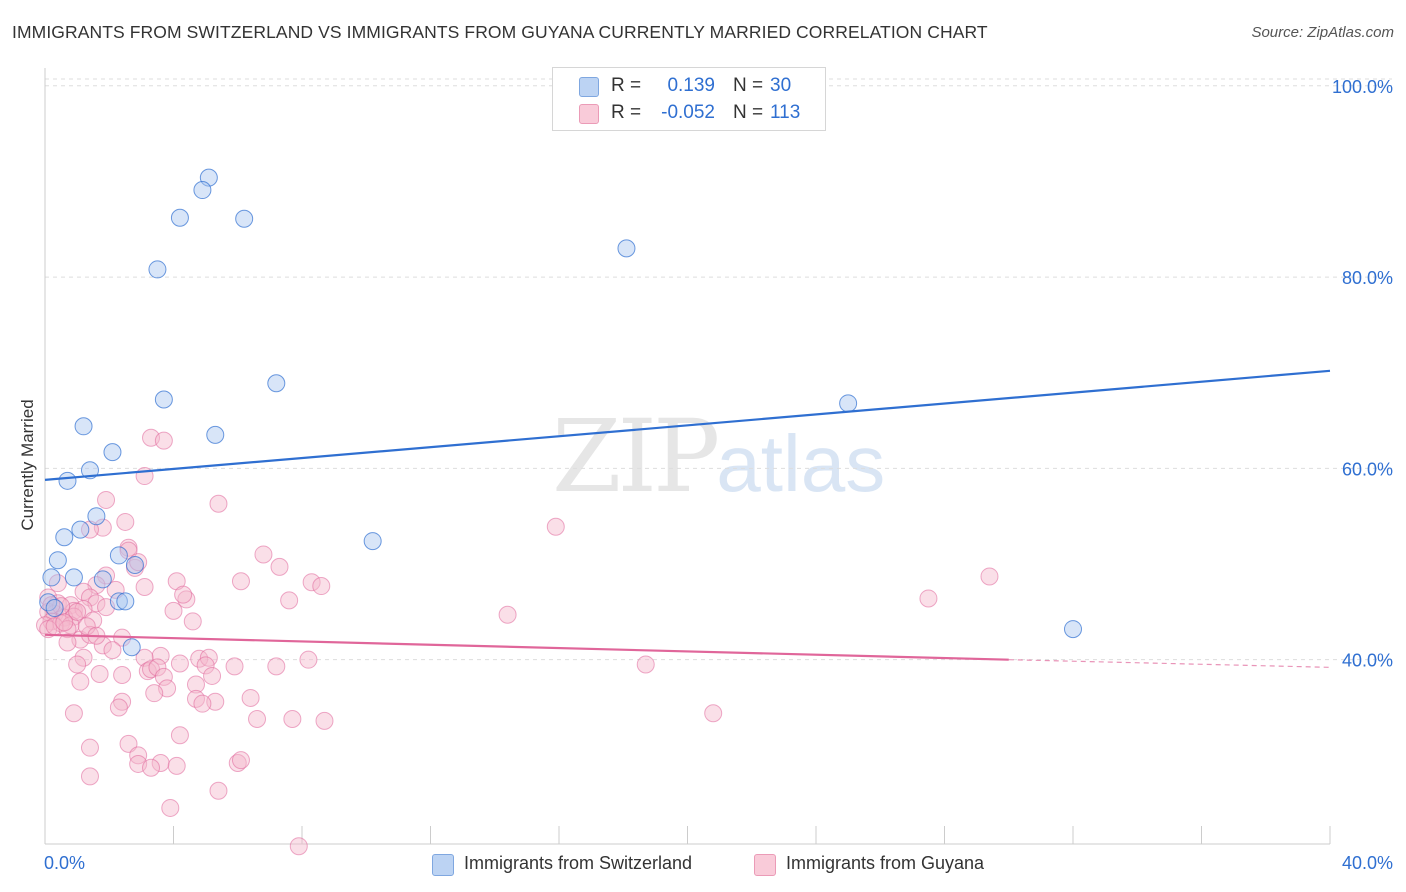  Describe the element at coordinates (626, 85) in the screenshot. I see `legend-r-label: R =` at that location.